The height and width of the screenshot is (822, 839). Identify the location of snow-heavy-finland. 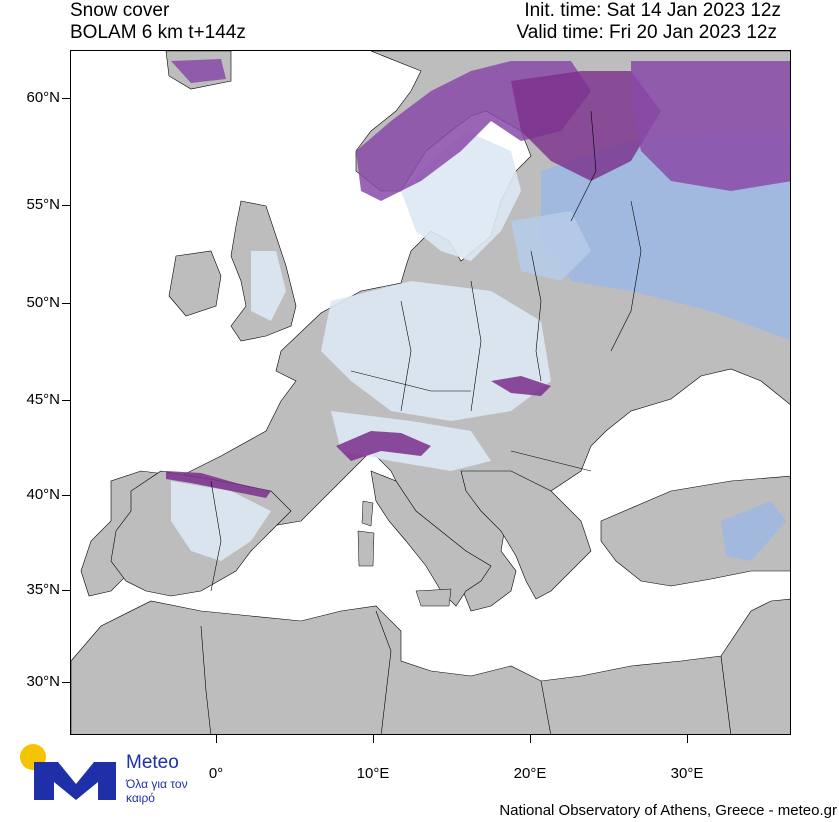
(586, 126).